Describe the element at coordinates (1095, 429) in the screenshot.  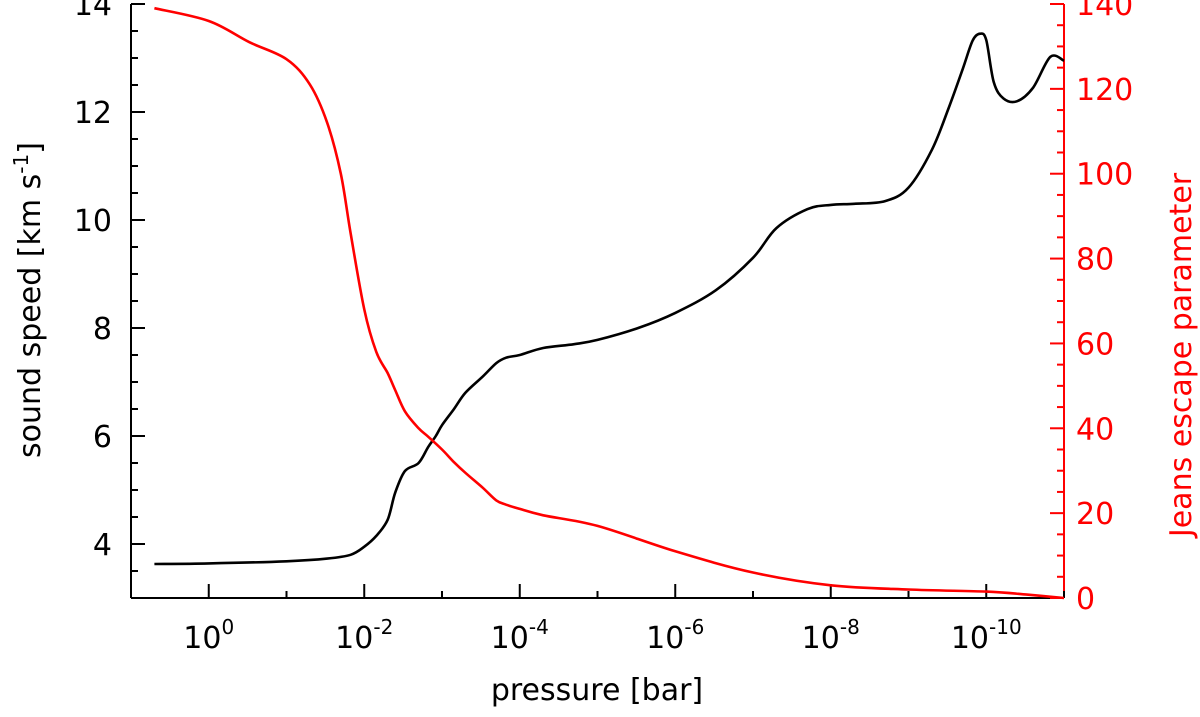
I see `right-tick-label: 40` at that location.